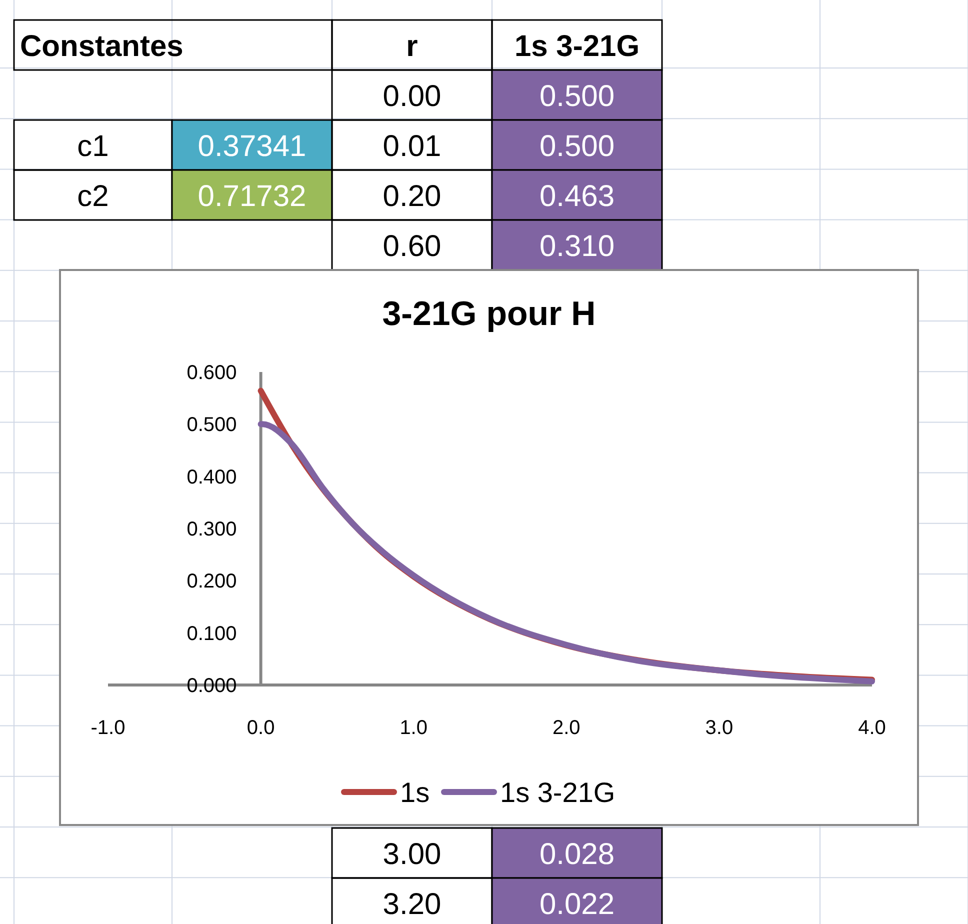 This screenshot has width=968, height=924. I want to click on x-tick-label: 3.0, so click(719, 728).